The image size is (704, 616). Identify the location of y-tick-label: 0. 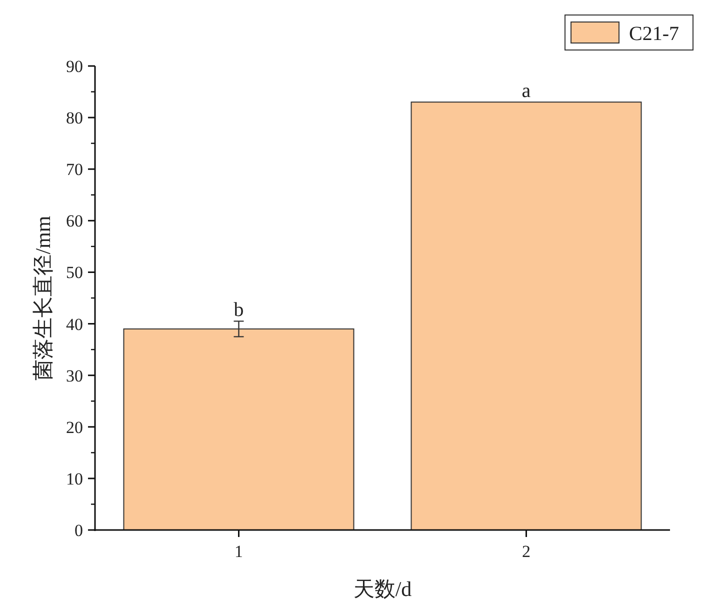
(78, 530).